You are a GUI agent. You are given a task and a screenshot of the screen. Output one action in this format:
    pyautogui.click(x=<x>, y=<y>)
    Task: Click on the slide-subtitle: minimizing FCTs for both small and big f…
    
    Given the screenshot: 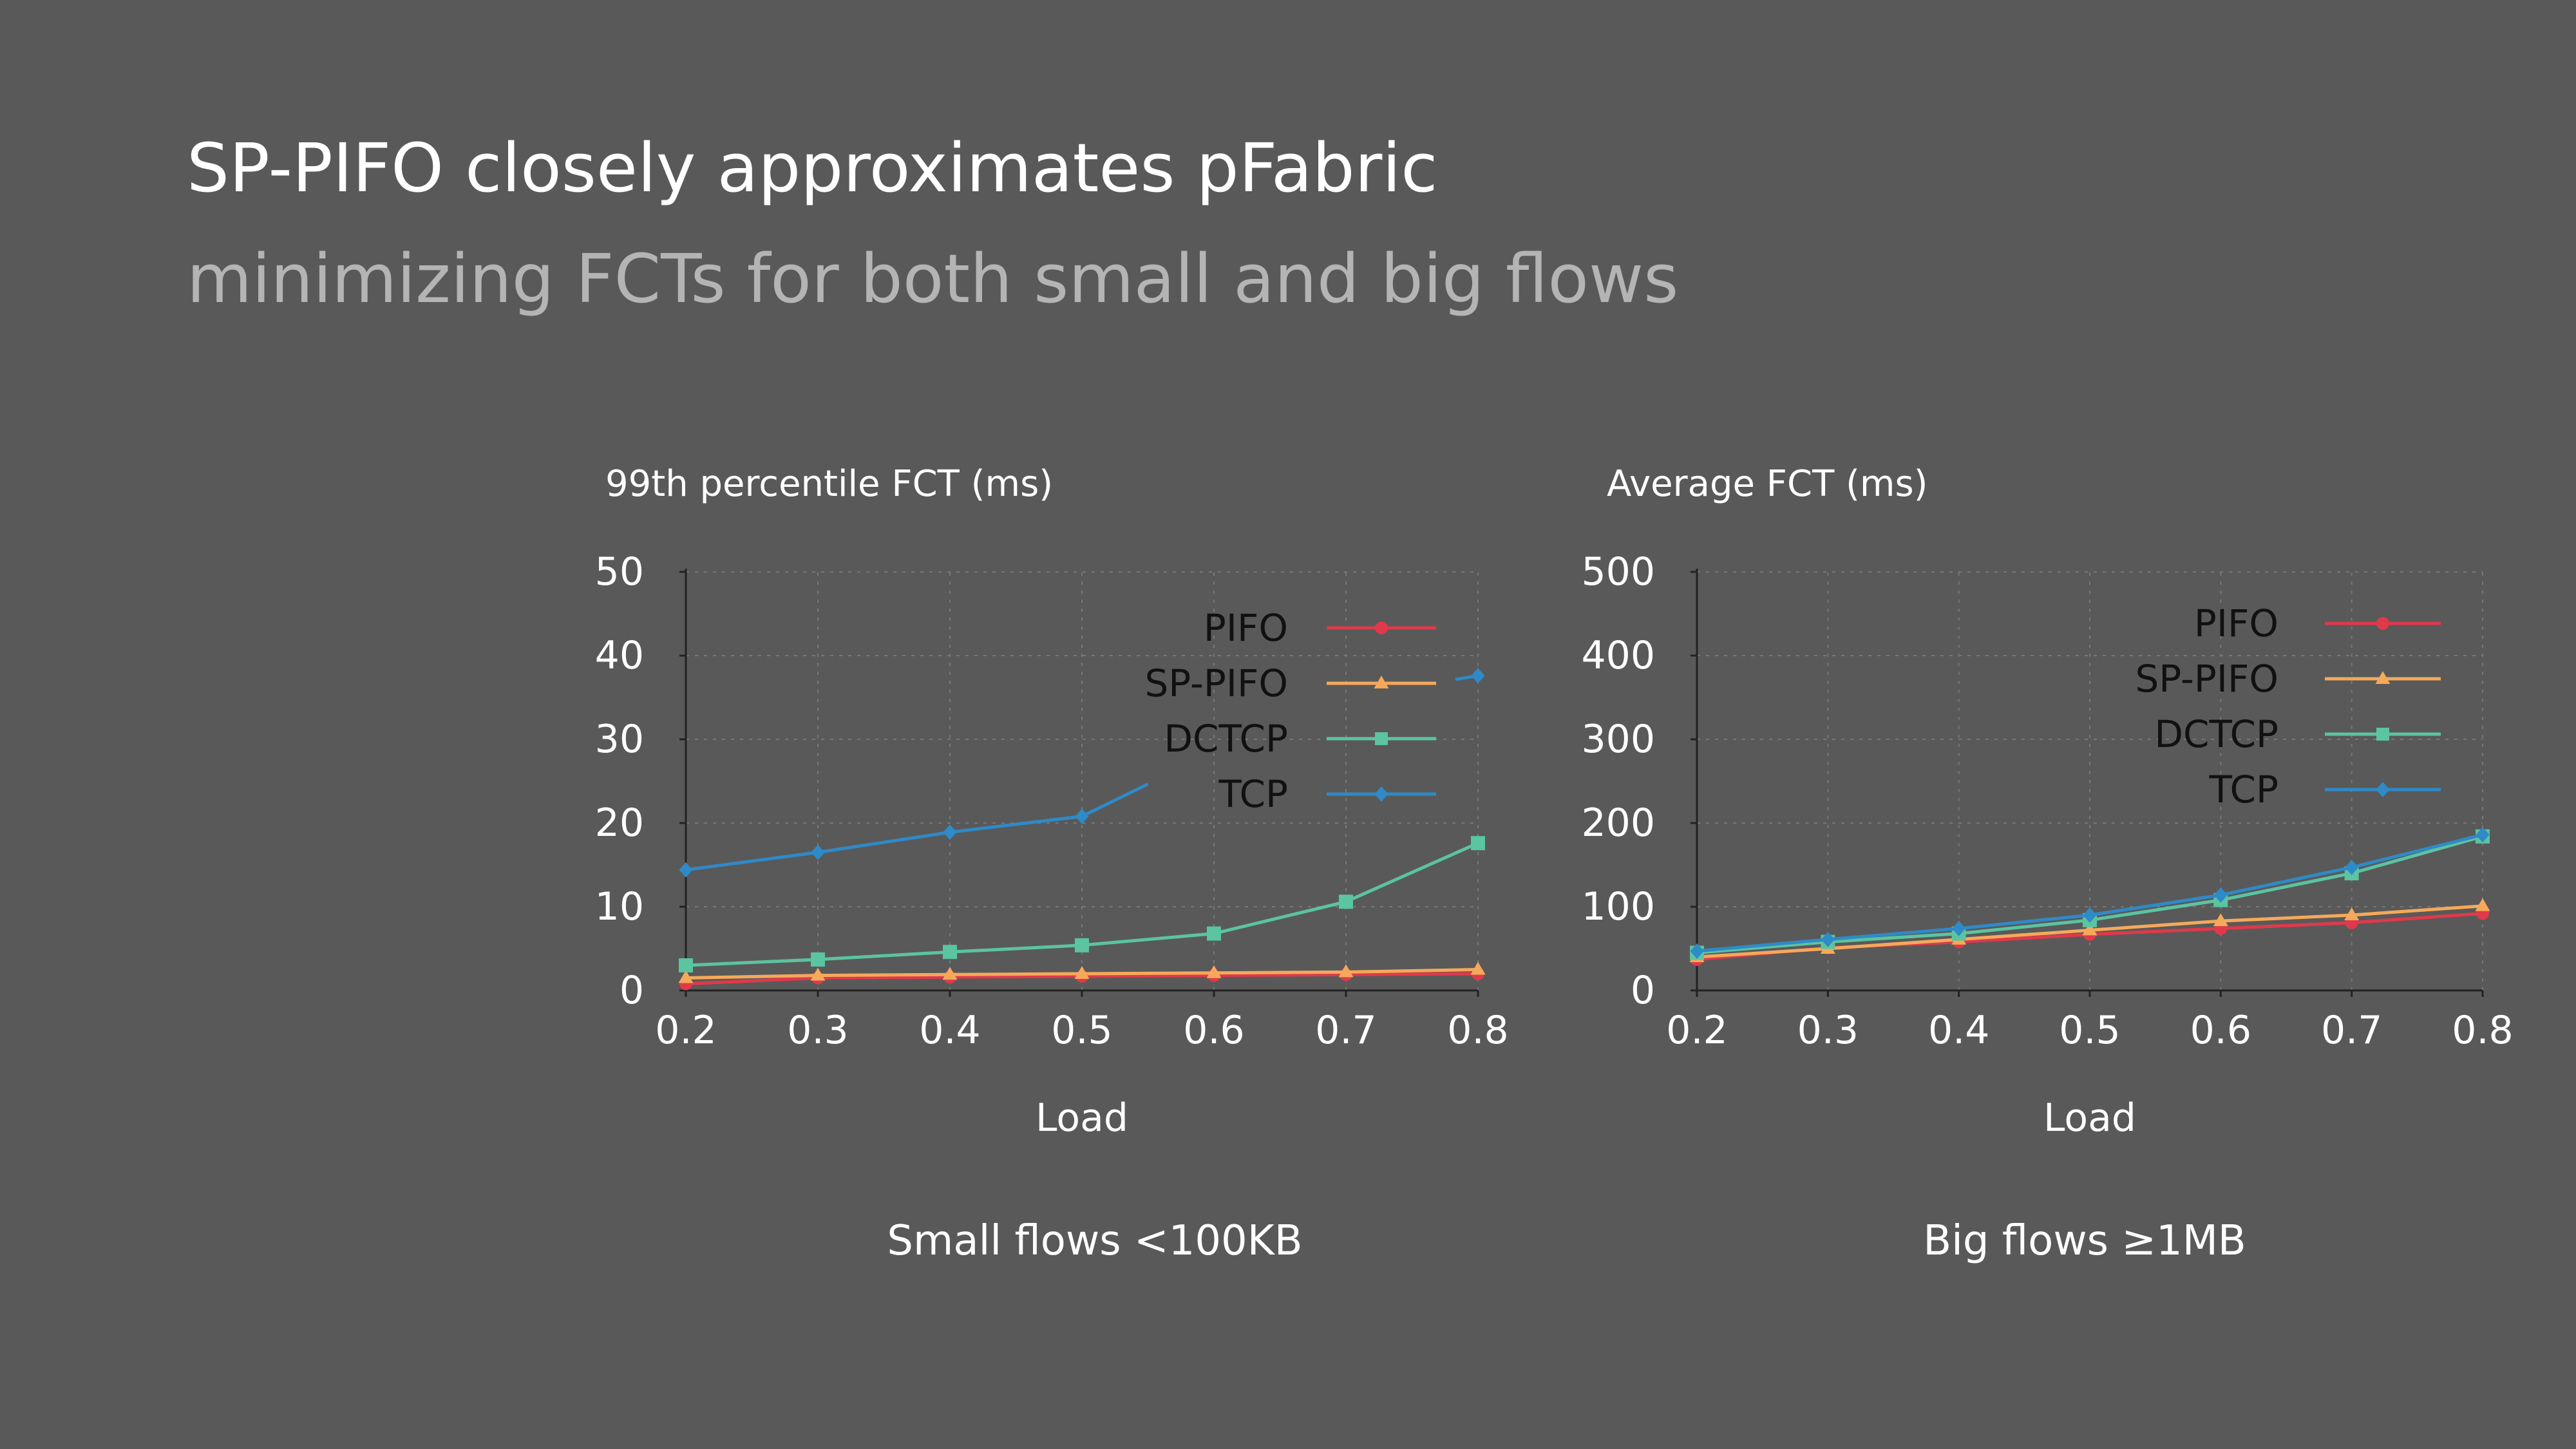 What is the action you would take?
    pyautogui.click(x=933, y=279)
    